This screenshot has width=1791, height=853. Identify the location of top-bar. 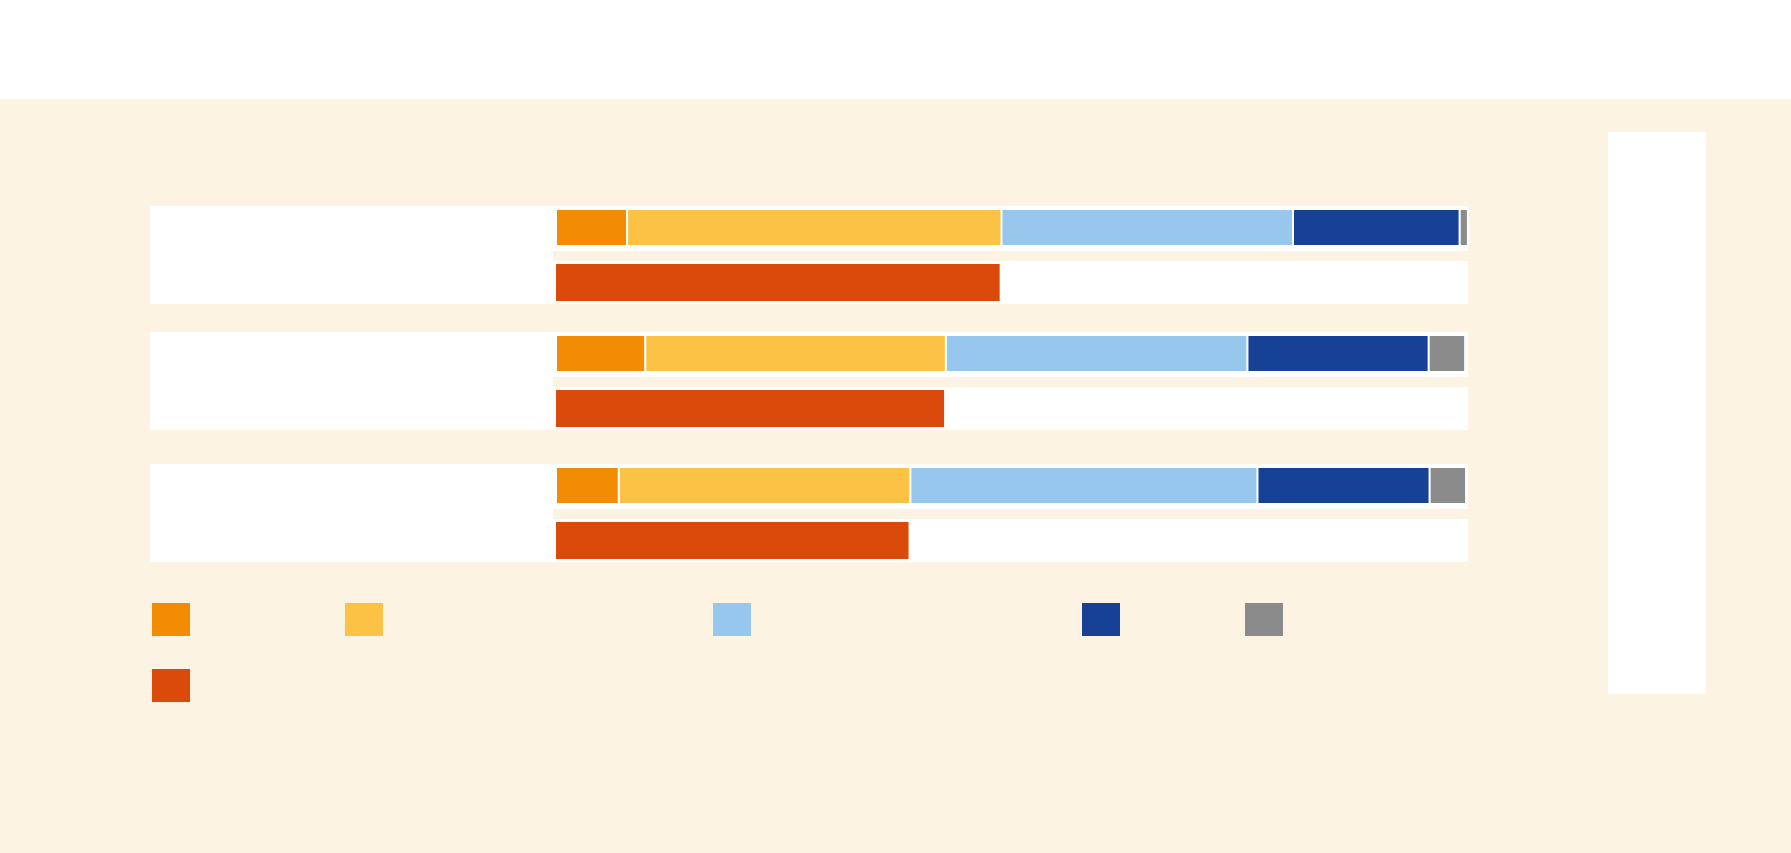
(895, 49).